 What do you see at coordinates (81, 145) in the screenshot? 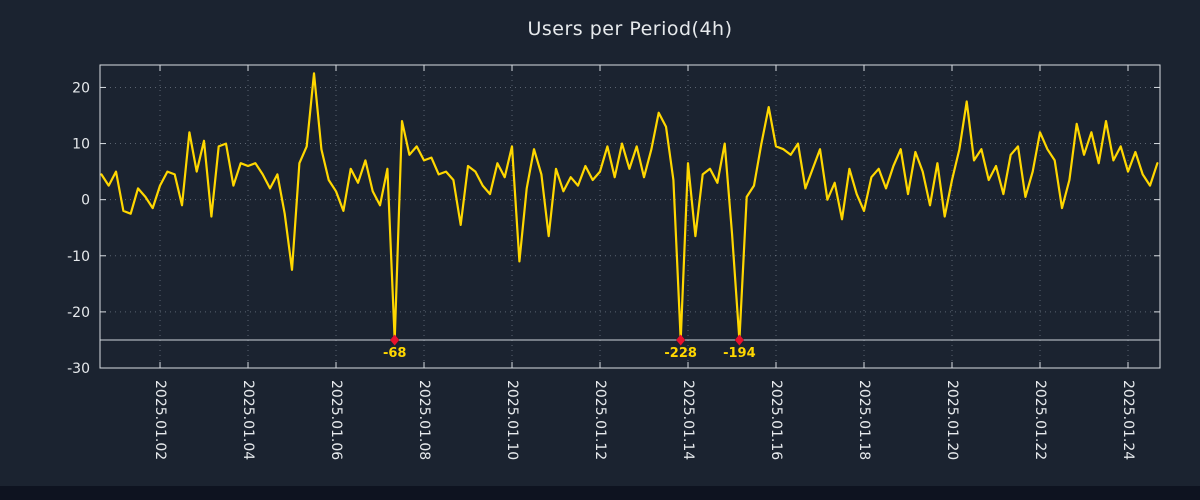
I see `y-tick-label: 10` at bounding box center [81, 145].